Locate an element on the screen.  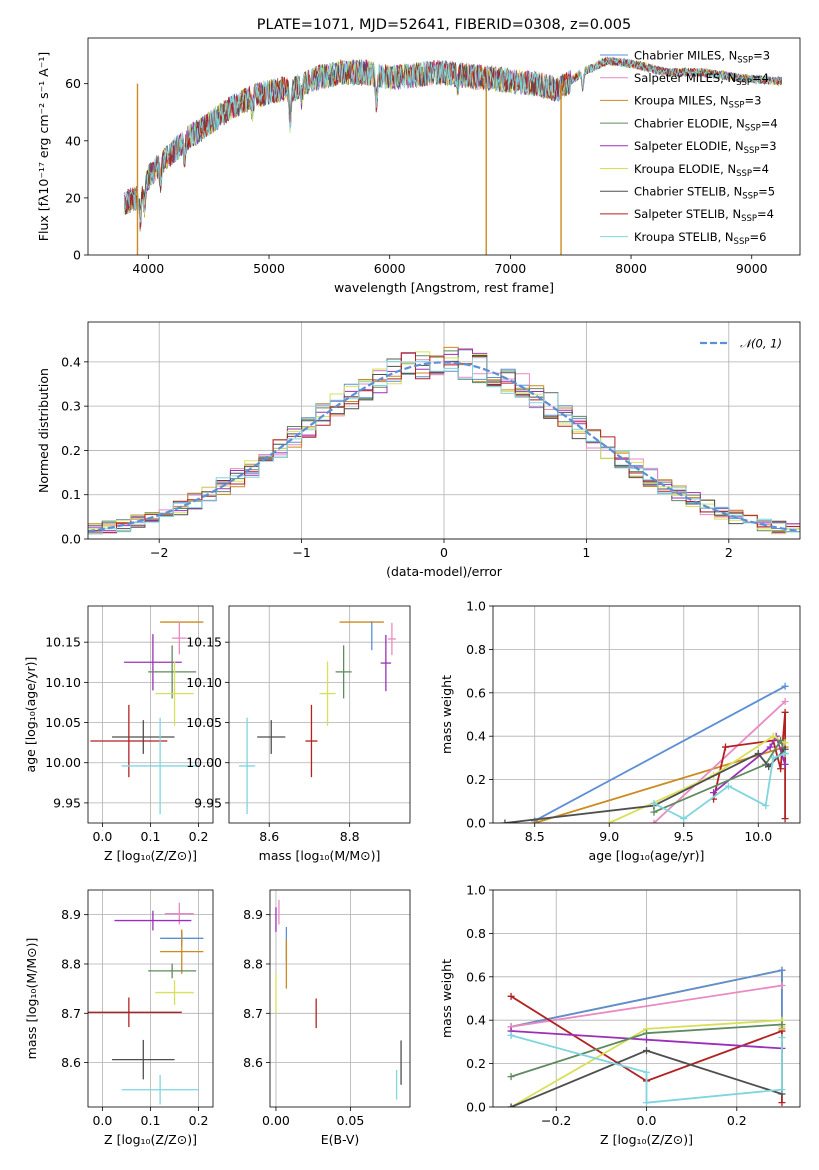
x-tick-label: 6000 is located at coordinates (390, 268).